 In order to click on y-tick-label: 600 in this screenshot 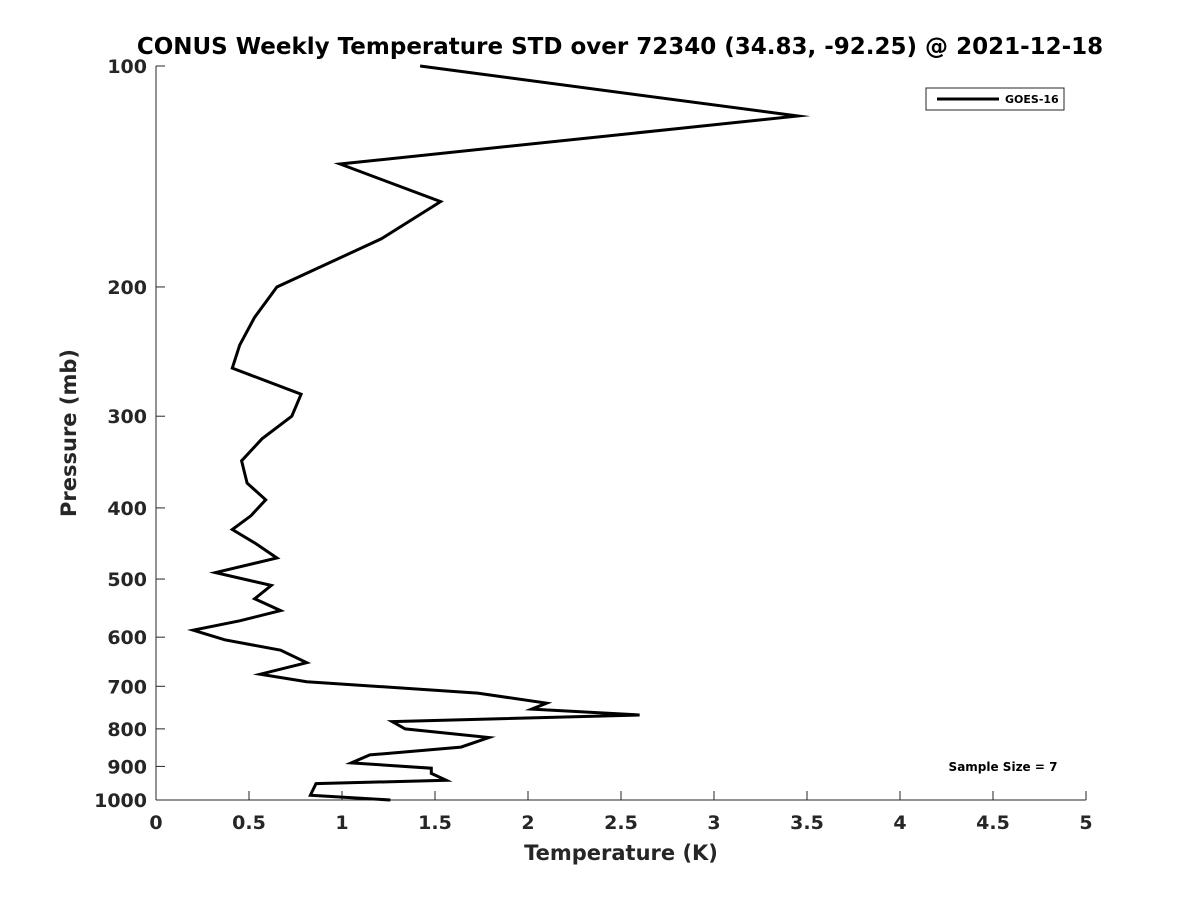, I will do `click(127, 638)`.